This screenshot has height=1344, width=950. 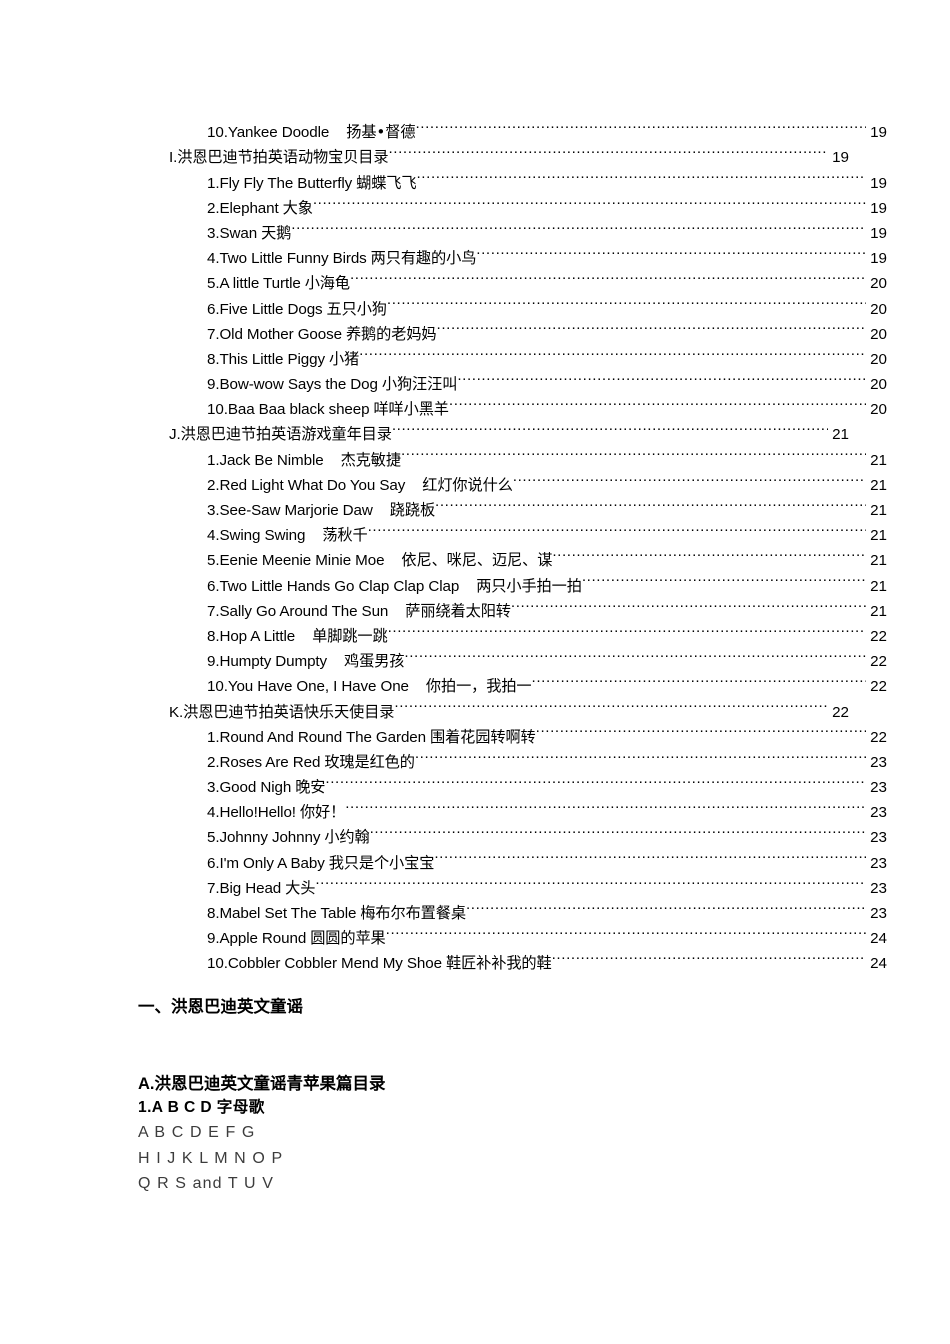 What do you see at coordinates (267, 662) in the screenshot?
I see `toc-entry-label: 9.Humpty Dumpty` at bounding box center [267, 662].